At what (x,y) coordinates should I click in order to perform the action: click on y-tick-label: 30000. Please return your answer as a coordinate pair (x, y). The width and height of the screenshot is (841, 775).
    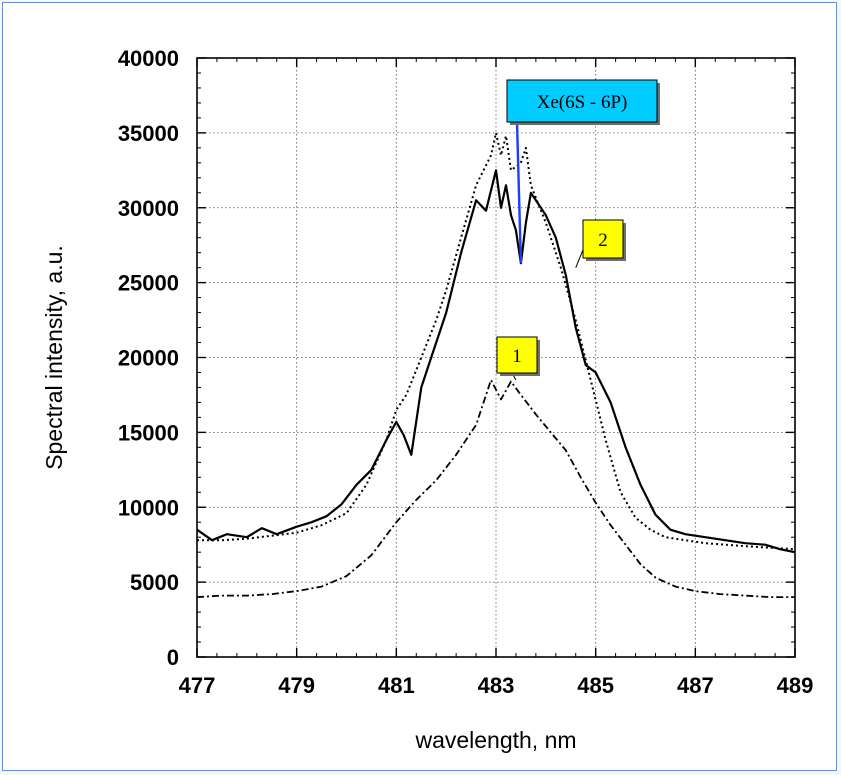
    Looking at the image, I should click on (148, 208).